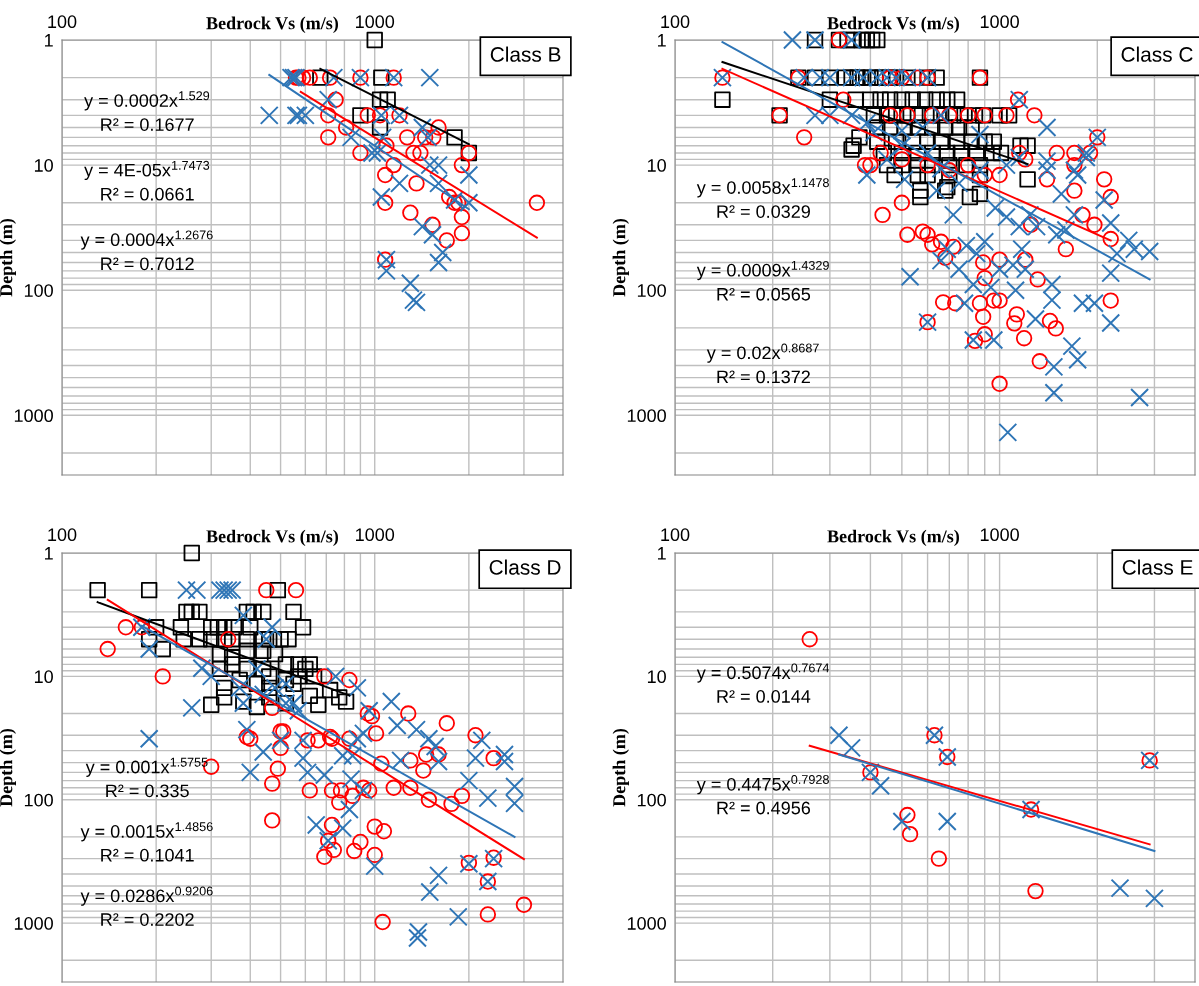  What do you see at coordinates (525, 567) in the screenshot?
I see `chart-title: Class D` at bounding box center [525, 567].